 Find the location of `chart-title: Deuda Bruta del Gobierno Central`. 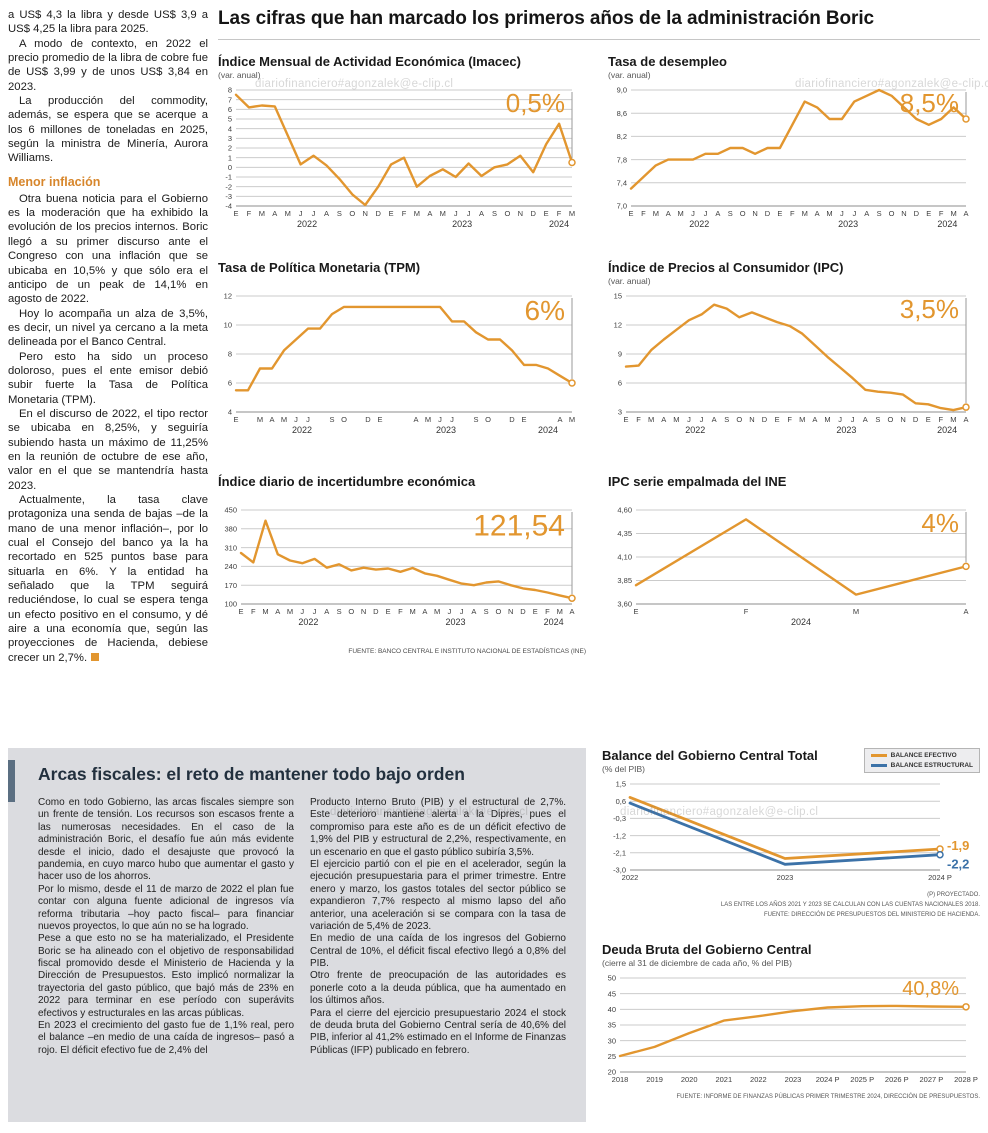

chart-title: Deuda Bruta del Gobierno Central is located at coordinates (707, 949).